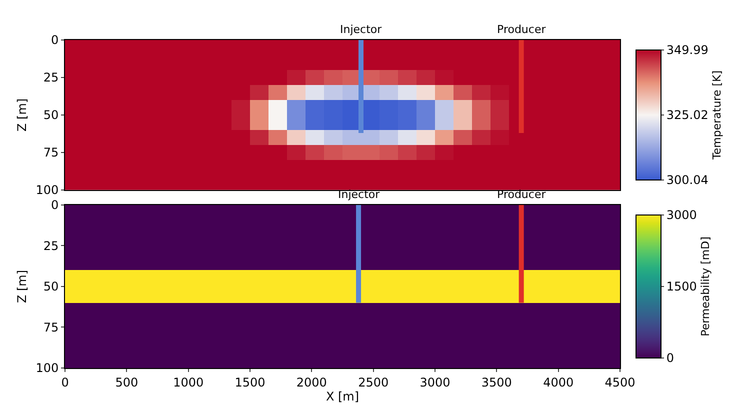 The height and width of the screenshot is (408, 745). What do you see at coordinates (521, 29) in the screenshot?
I see `series-label: Producer` at bounding box center [521, 29].